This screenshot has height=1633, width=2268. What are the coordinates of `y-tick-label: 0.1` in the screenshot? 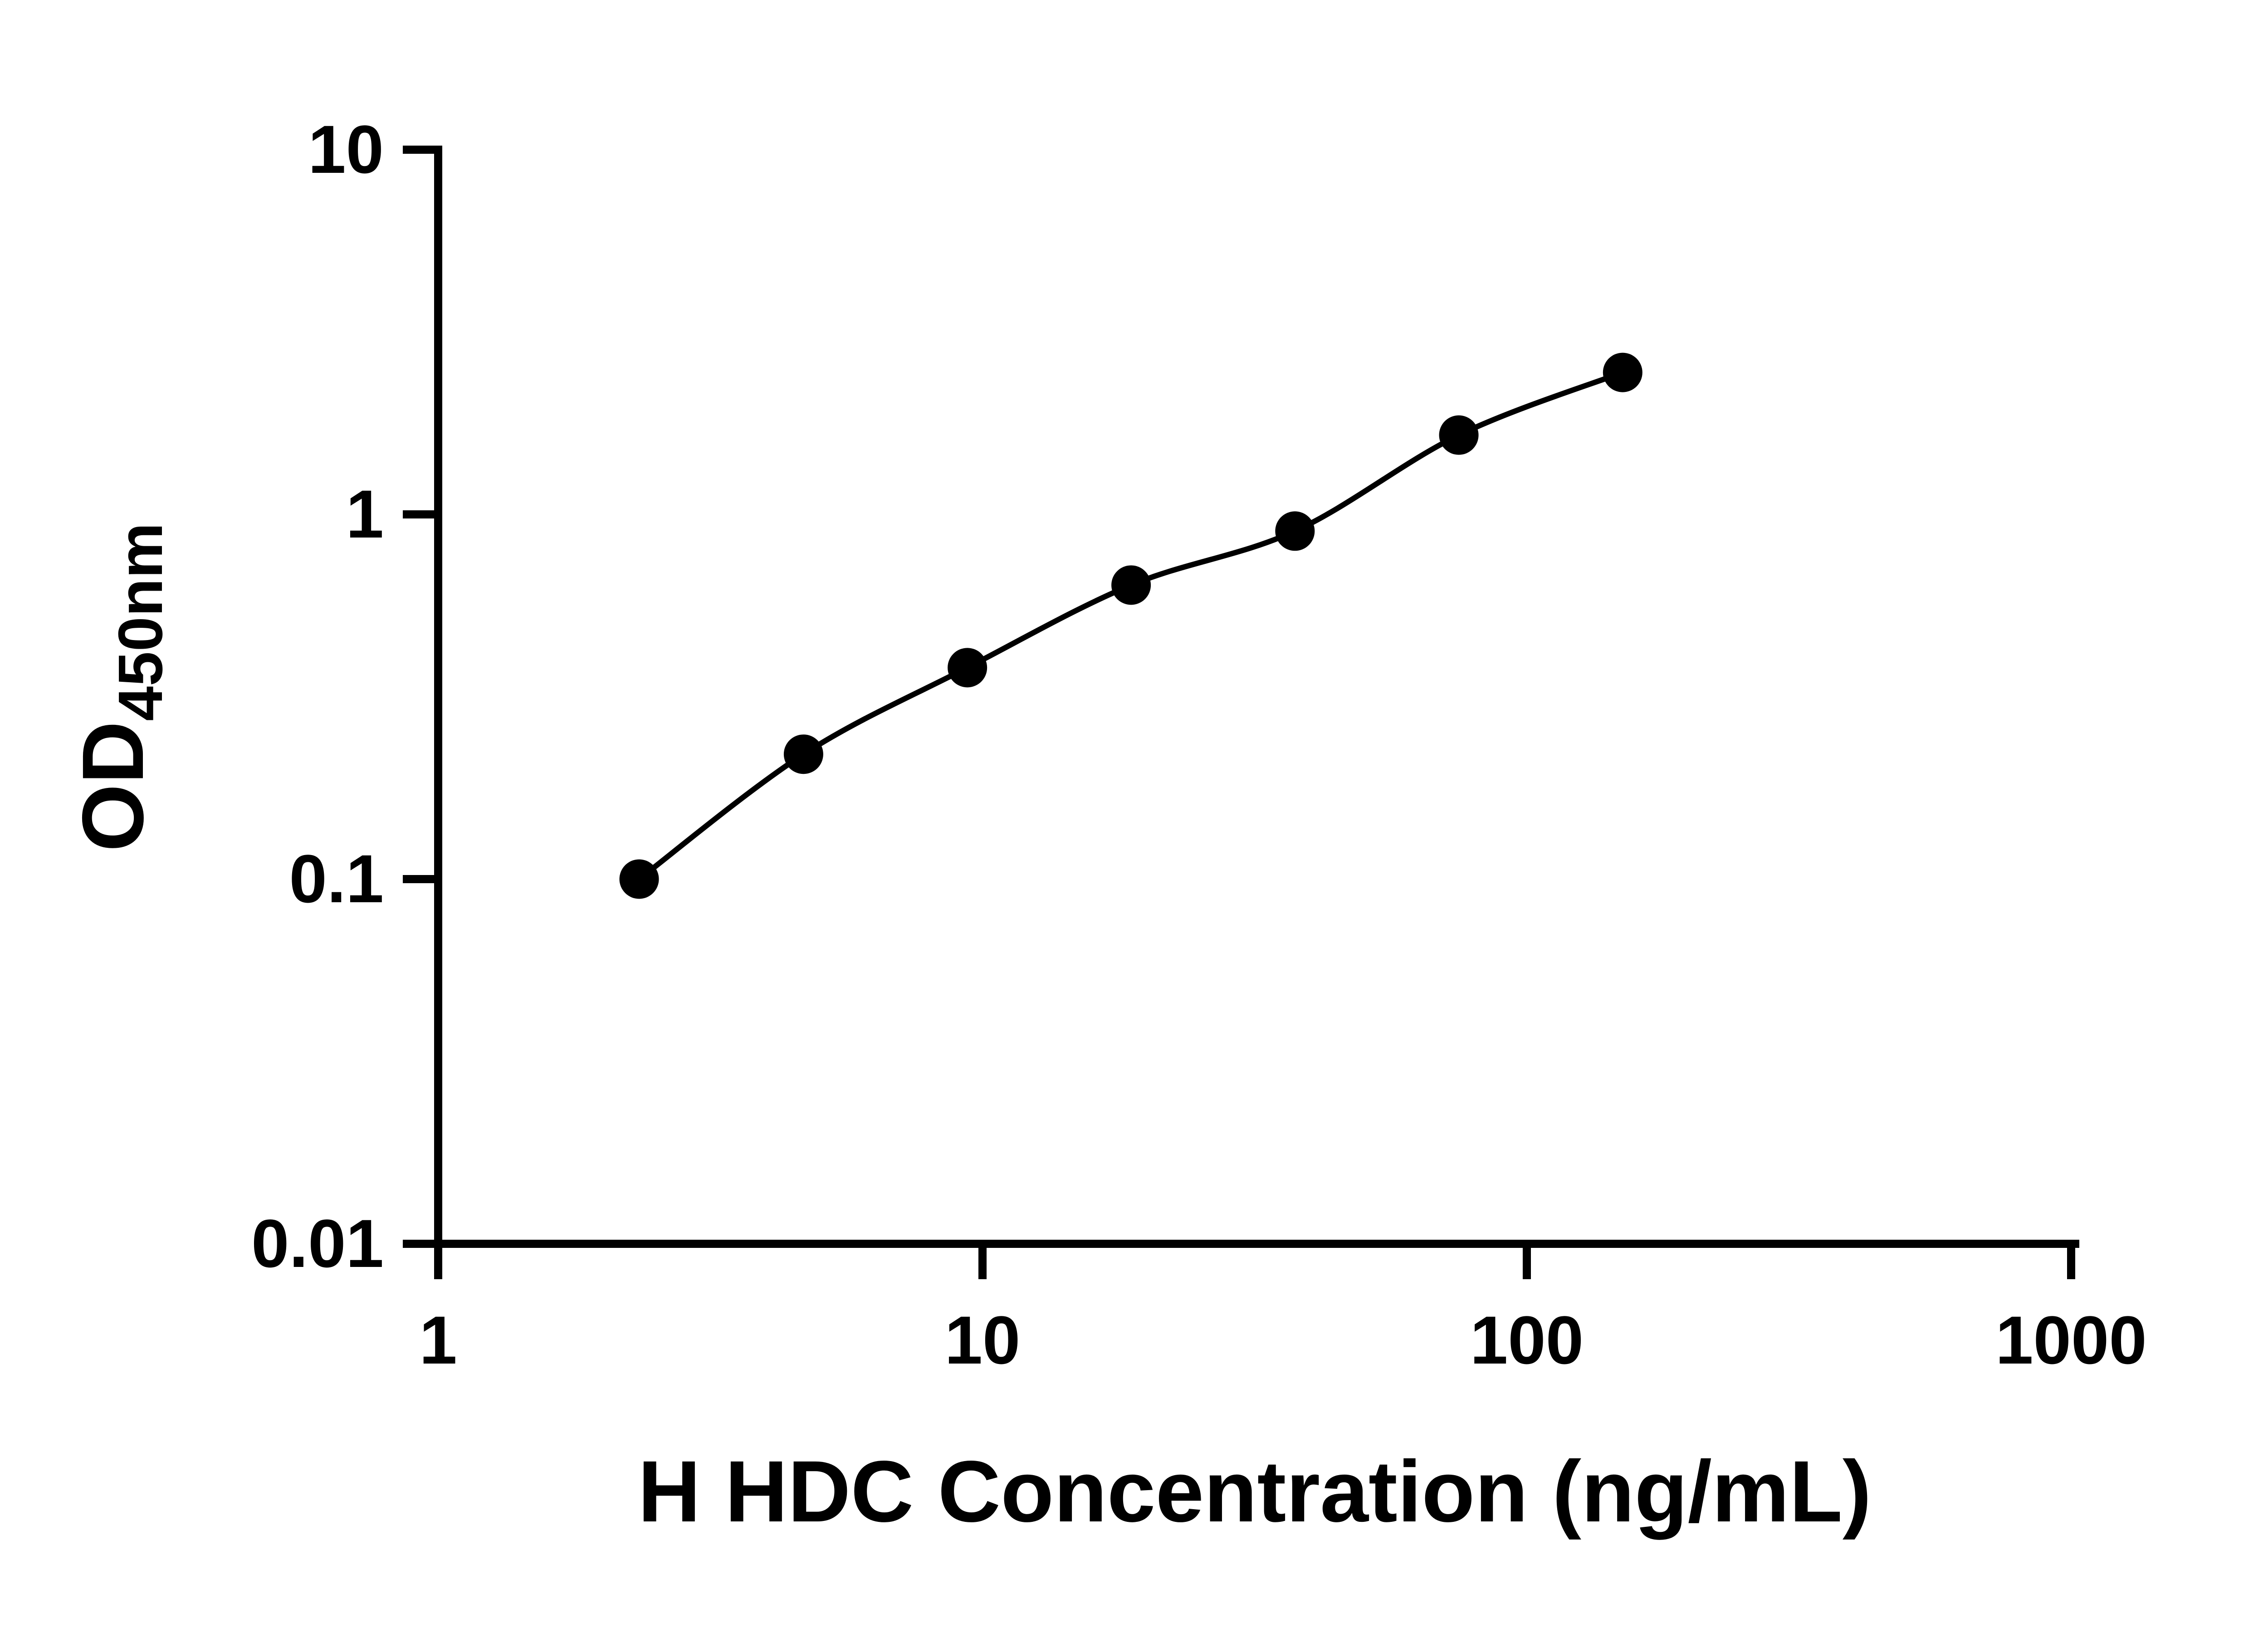 It's located at (337, 879).